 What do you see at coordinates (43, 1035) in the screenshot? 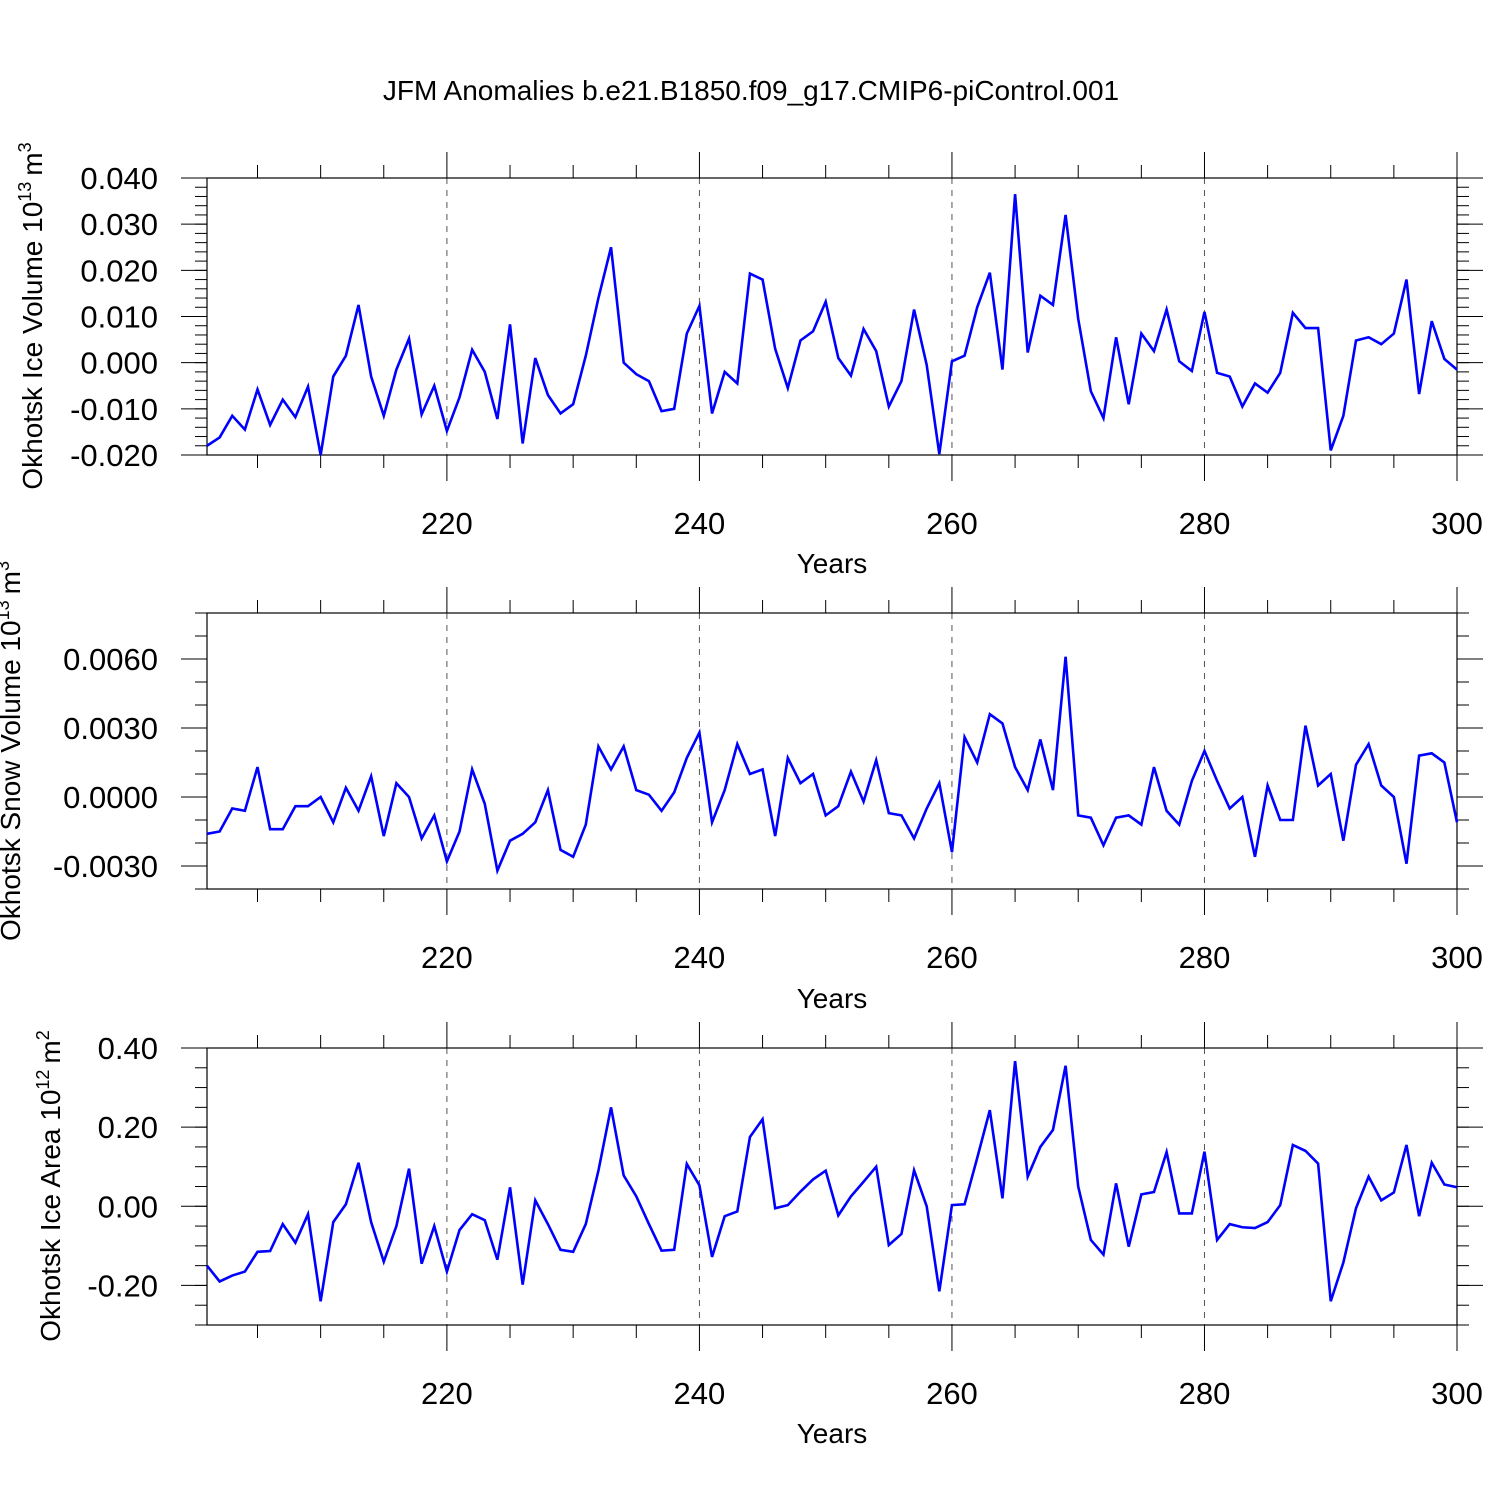
I see `y-axis-title-unit-exponent: 2` at bounding box center [43, 1035].